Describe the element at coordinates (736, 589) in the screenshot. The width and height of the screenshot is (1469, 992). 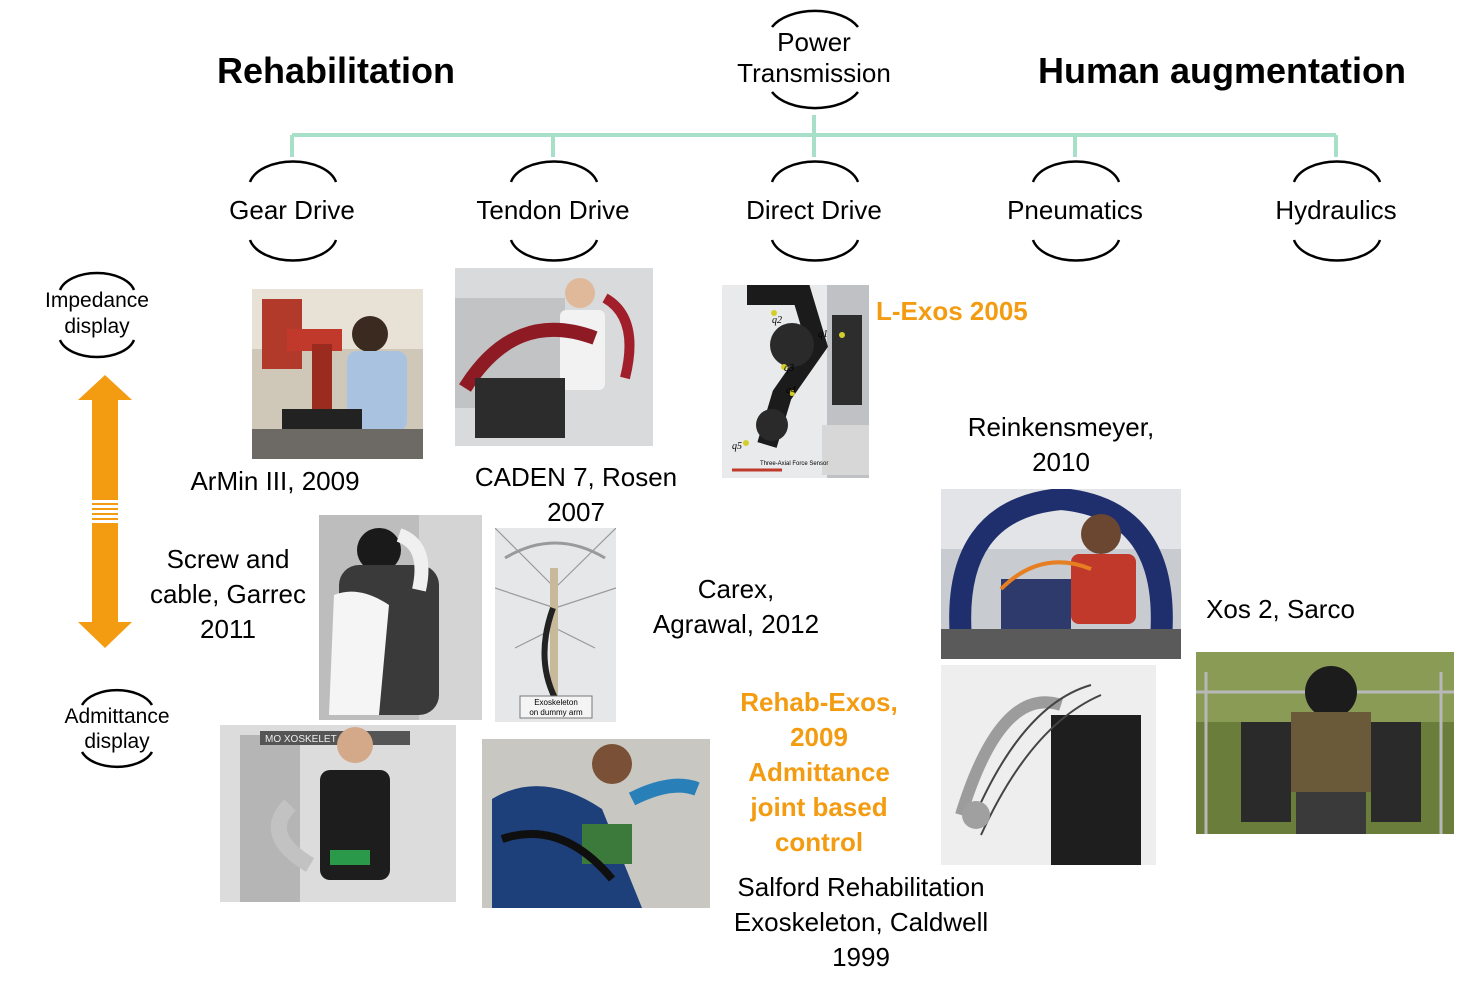
I see `label-carex-line1: Carex,` at that location.